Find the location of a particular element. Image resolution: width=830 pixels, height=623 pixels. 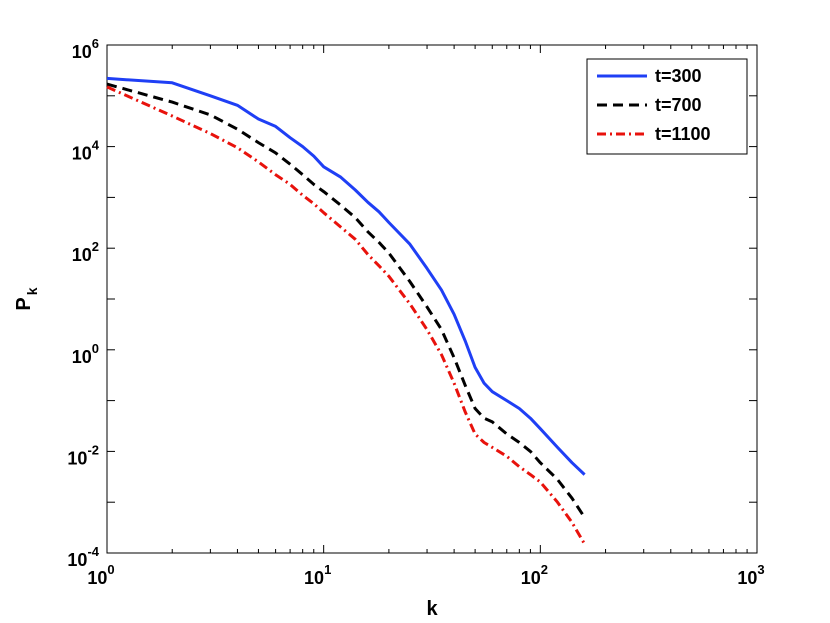

y-axis-label-main: P is located at coordinates (24, 303).